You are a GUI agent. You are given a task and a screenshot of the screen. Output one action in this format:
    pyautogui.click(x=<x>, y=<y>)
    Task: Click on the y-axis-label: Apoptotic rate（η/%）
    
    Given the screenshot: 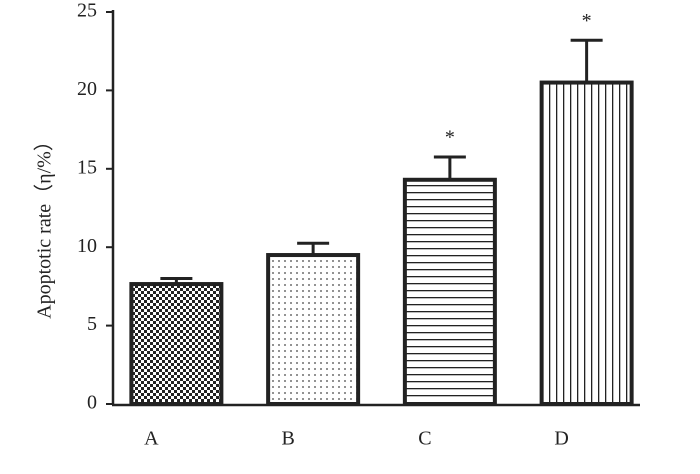 What is the action you would take?
    pyautogui.click(x=44, y=225)
    